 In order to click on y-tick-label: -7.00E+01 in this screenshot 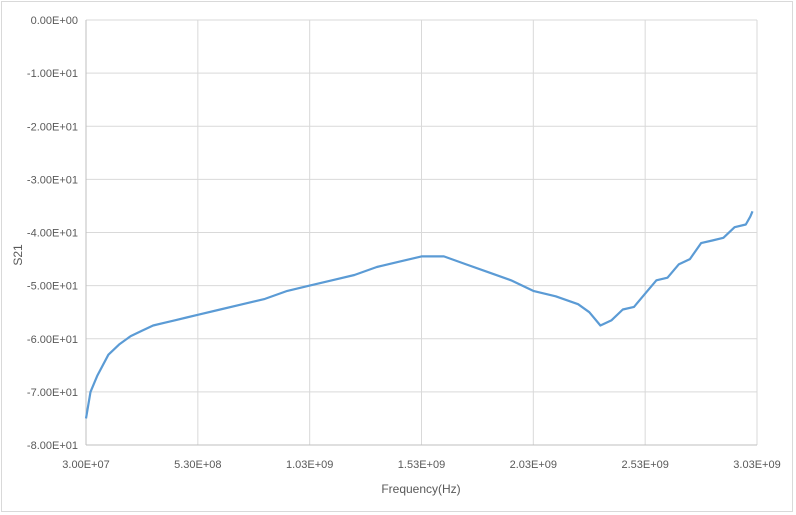, I will do `click(52, 393)`.